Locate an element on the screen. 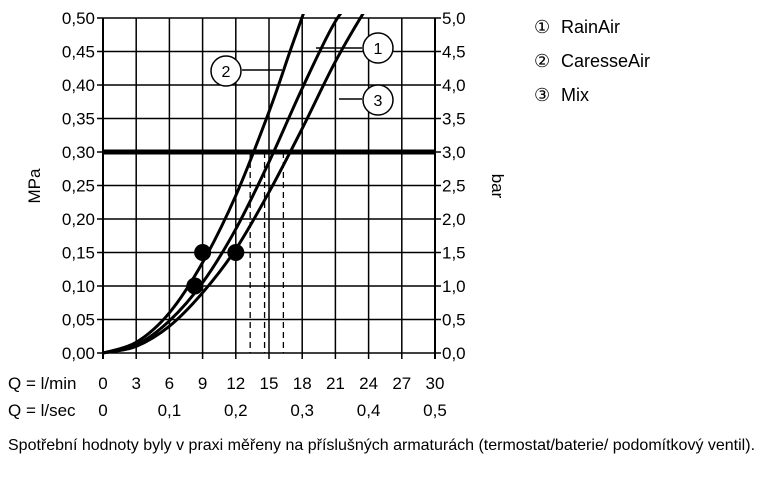  x-tick-lmin: 3 is located at coordinates (135, 383).